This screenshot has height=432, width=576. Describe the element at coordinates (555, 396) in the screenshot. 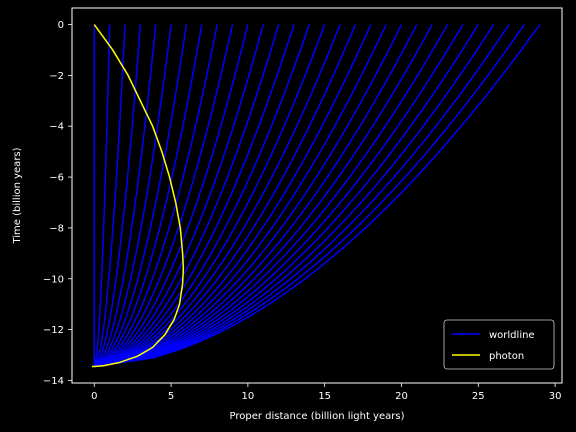

I see `x-tick-label-30: 30` at that location.